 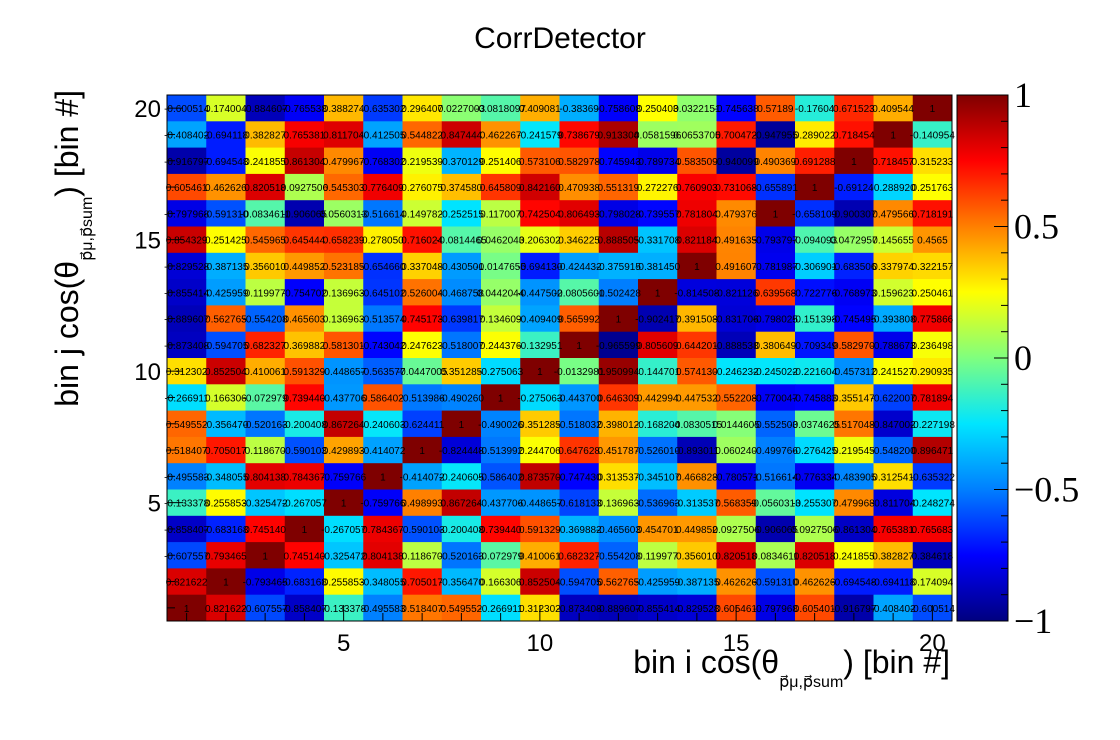 I want to click on cell-value-label: 0.462626, so click(x=736, y=583).